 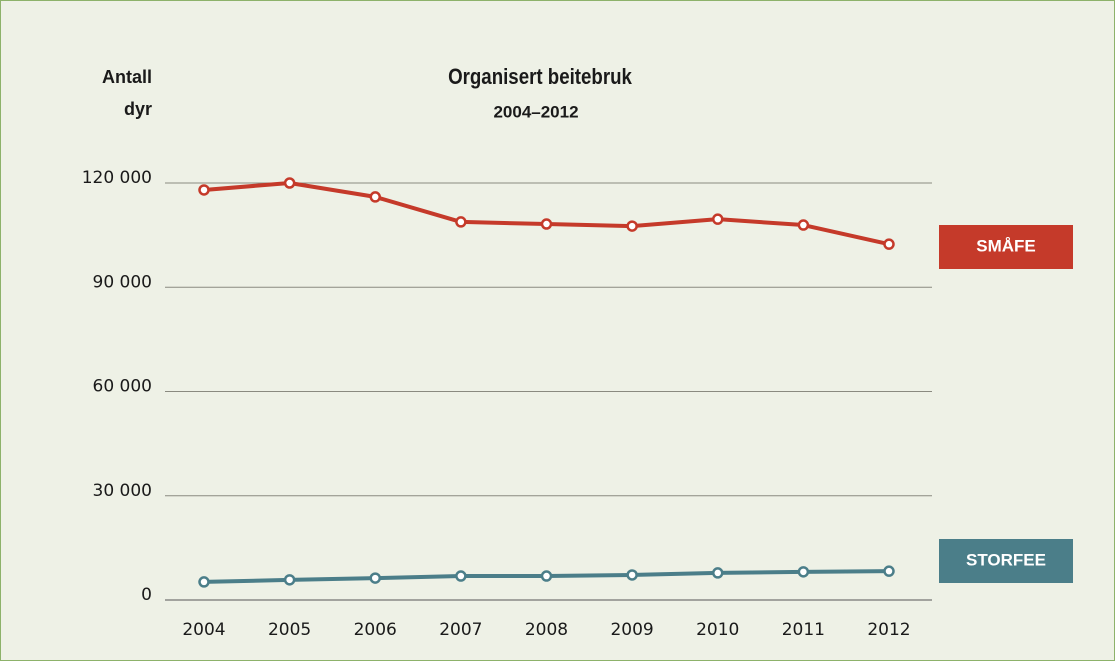 I want to click on x-tick-label: 2005, so click(x=289, y=630).